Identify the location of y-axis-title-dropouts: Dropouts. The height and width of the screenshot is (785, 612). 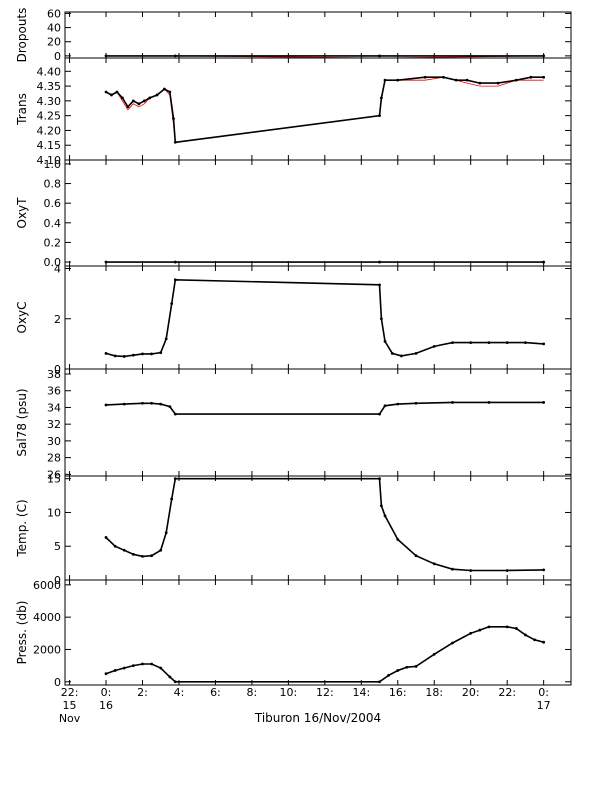
(22, 35).